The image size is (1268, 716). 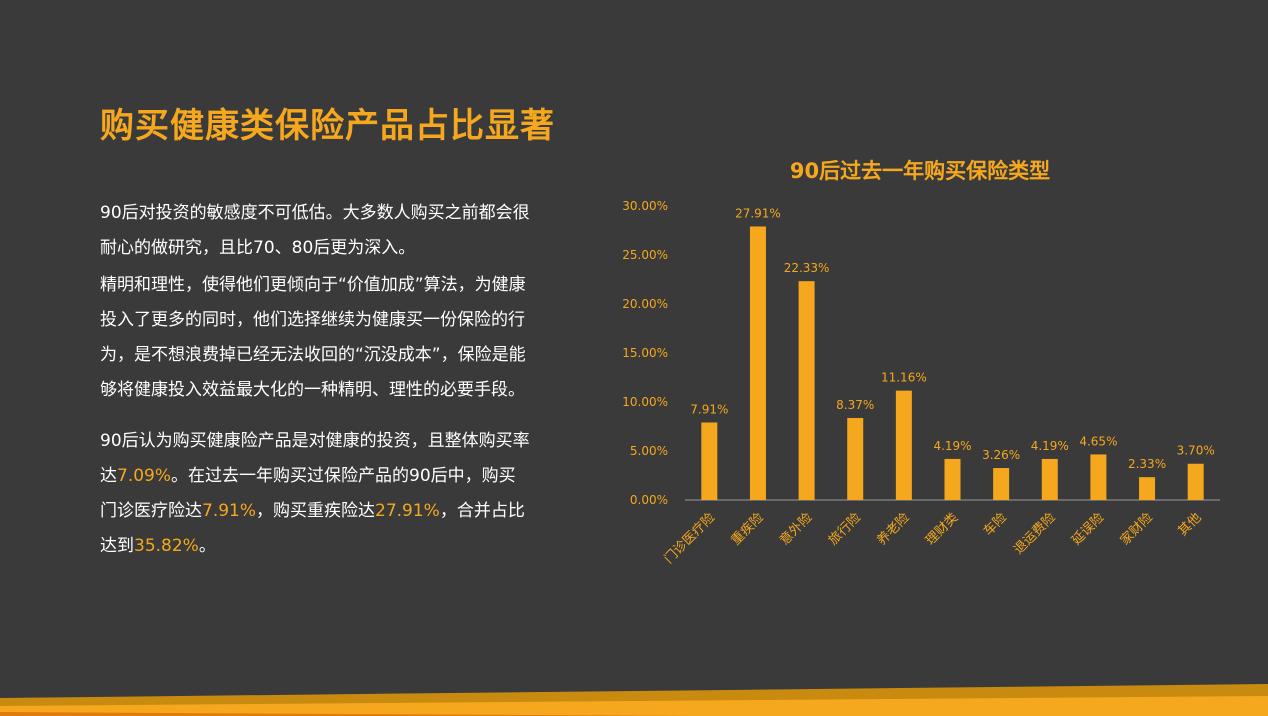 I want to click on y-tick-label: 0.00%, so click(x=649, y=500).